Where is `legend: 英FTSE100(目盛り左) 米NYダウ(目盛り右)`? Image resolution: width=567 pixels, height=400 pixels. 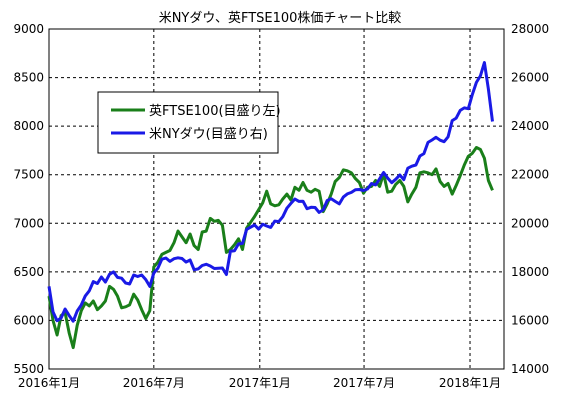 legend: 英FTSE100(目盛り左) 米NYダウ(目盛り右) is located at coordinates (189, 122).